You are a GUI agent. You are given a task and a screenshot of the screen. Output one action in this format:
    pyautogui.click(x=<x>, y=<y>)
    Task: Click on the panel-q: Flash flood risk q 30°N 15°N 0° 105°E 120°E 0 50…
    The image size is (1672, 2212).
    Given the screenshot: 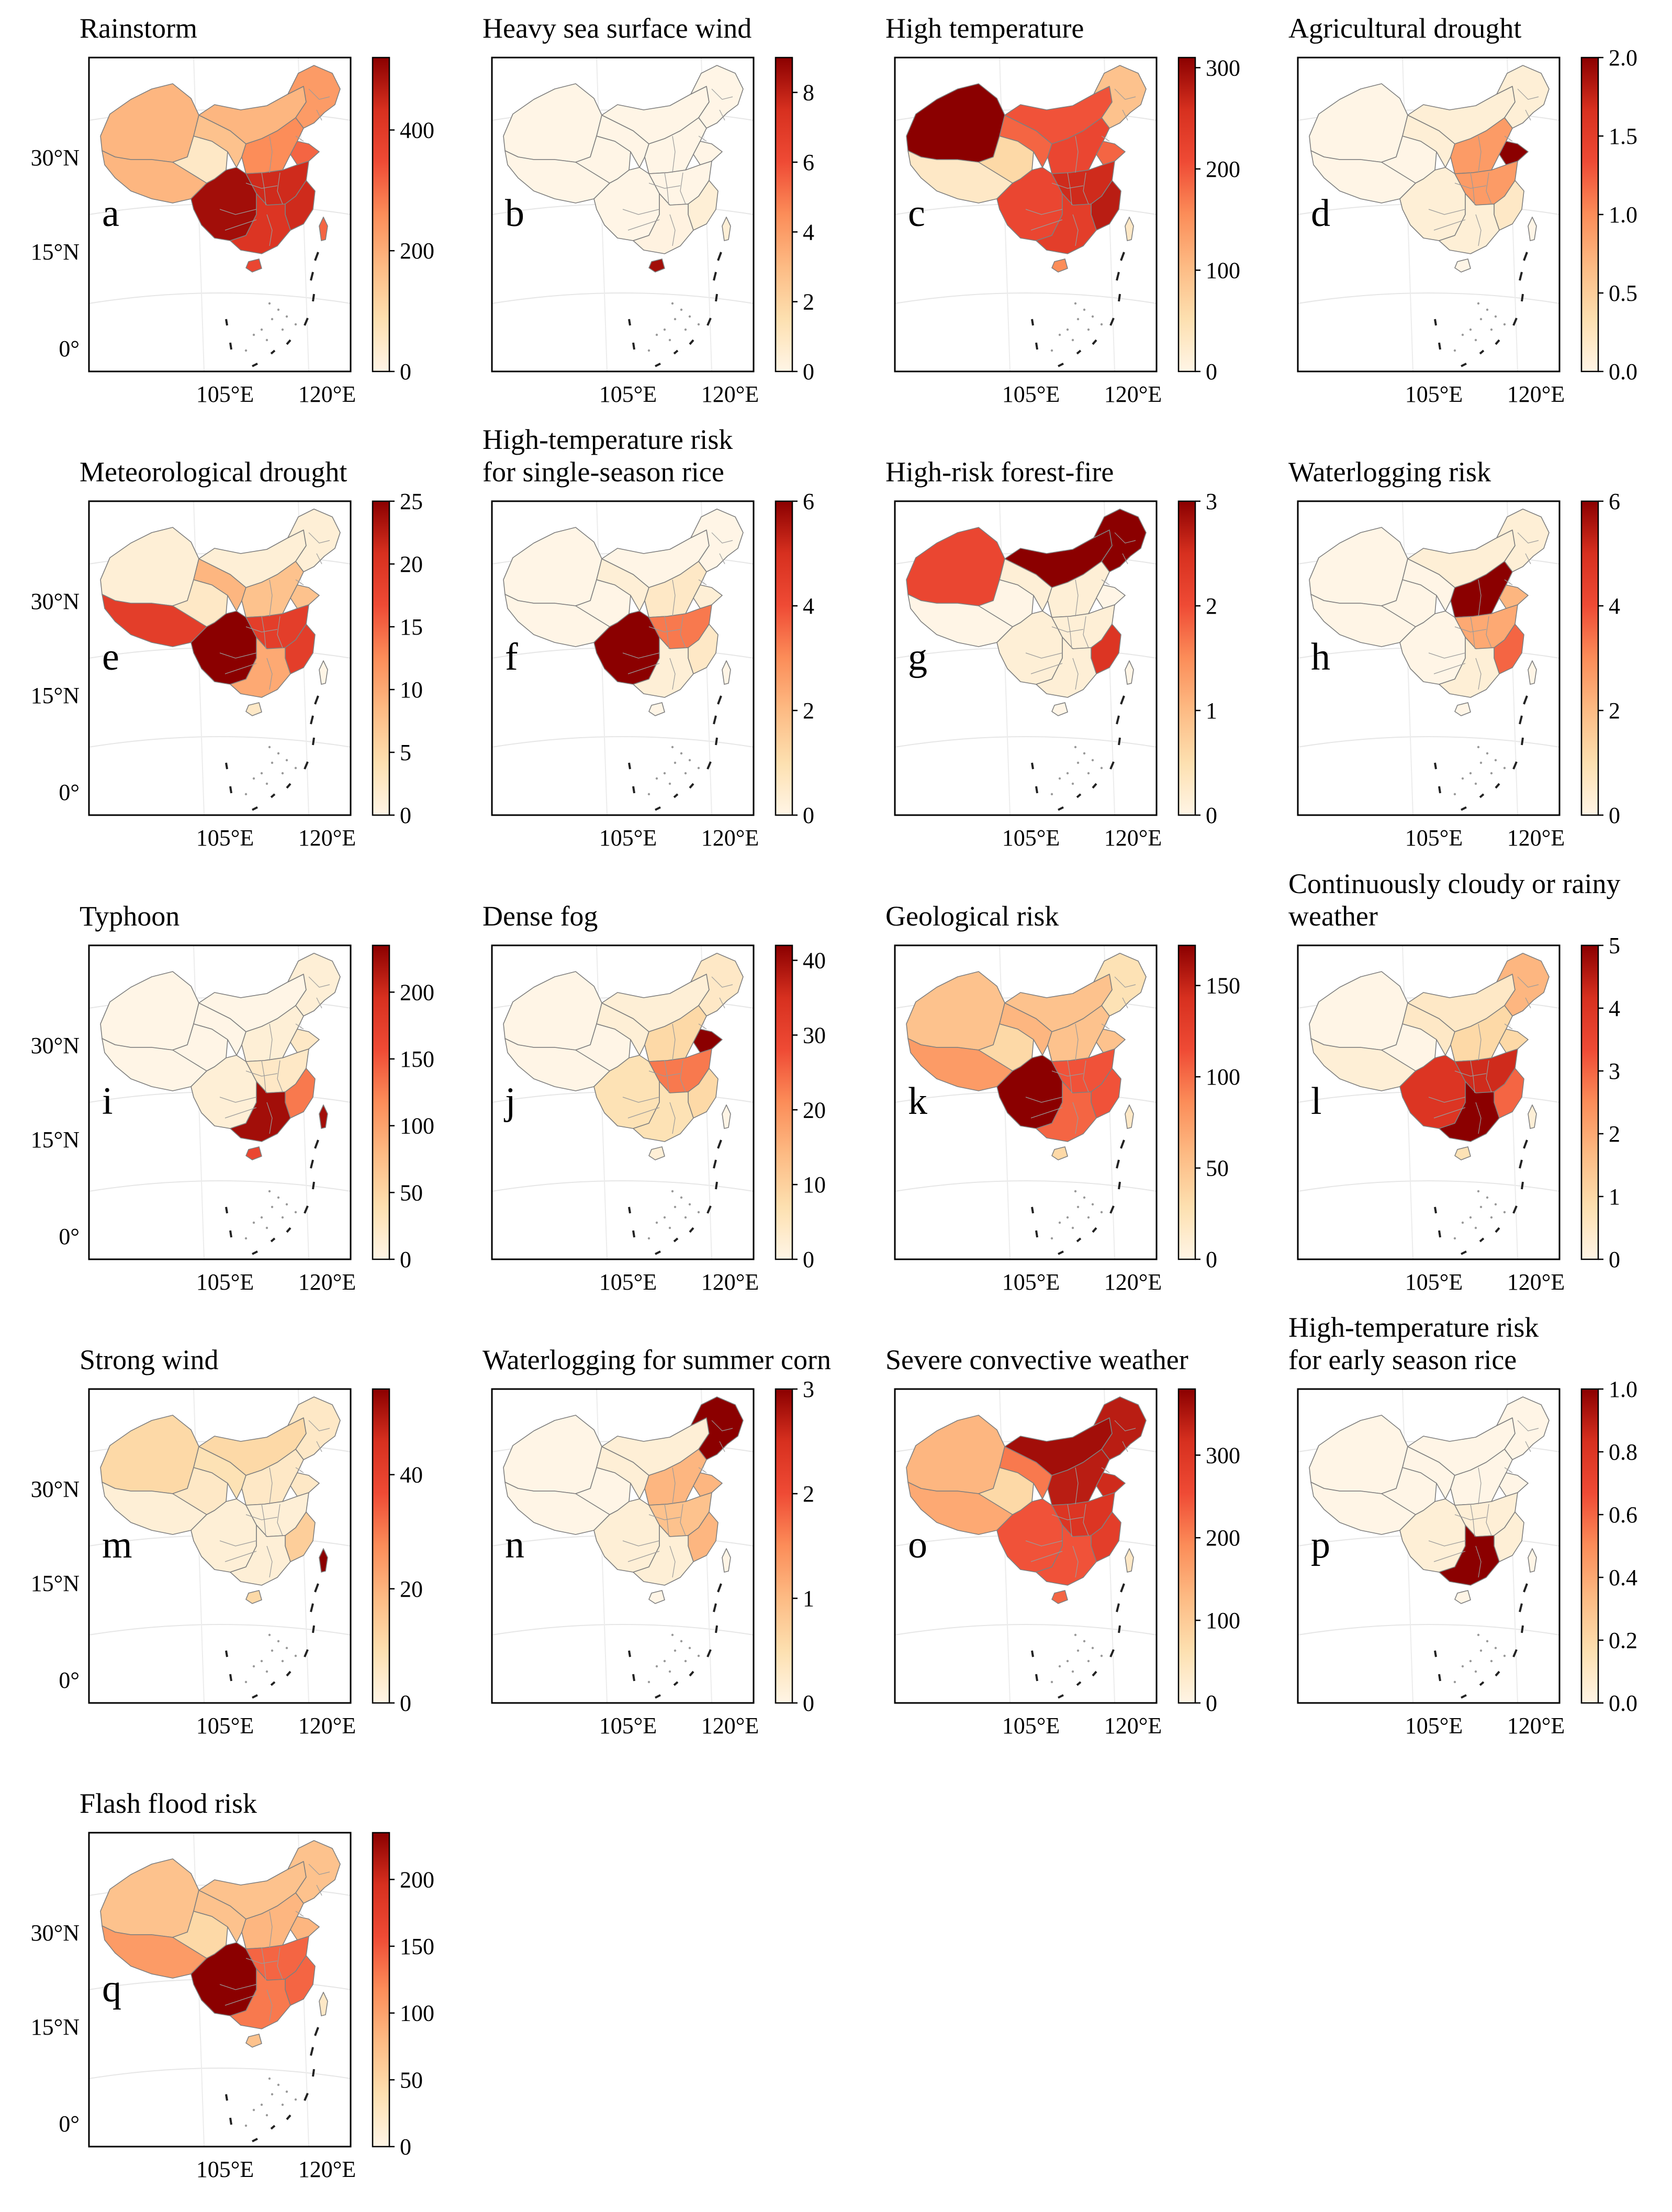 What is the action you would take?
    pyautogui.click(x=232, y=1985)
    